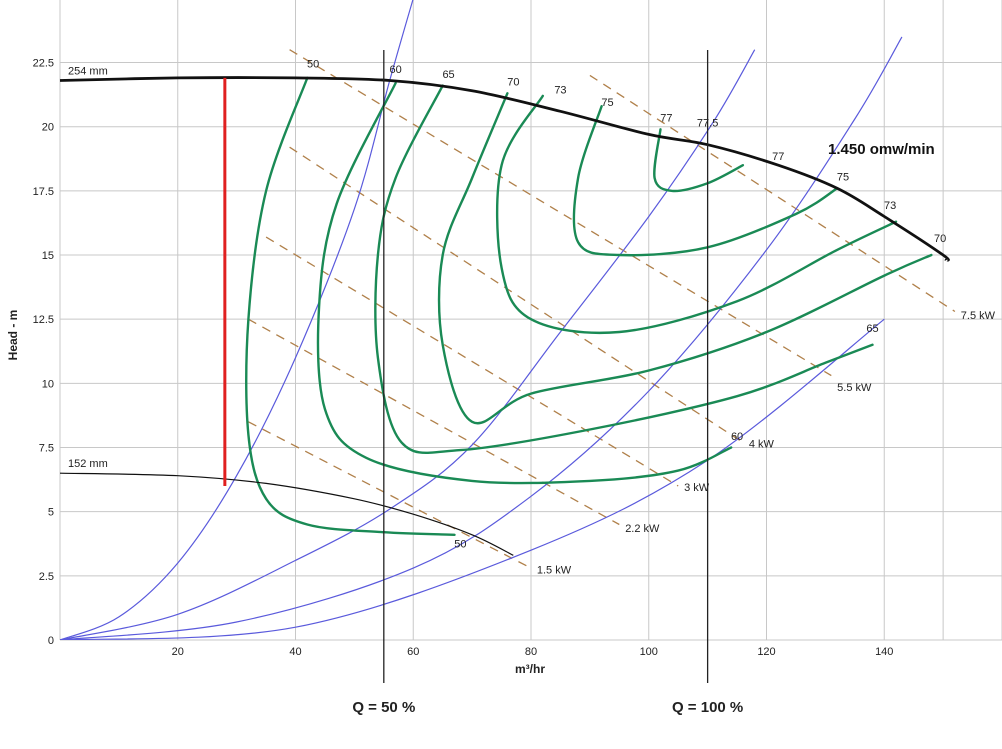 This screenshot has height=749, width=1002. Describe the element at coordinates (48, 128) in the screenshot. I see `y-tick-label: 20` at that location.